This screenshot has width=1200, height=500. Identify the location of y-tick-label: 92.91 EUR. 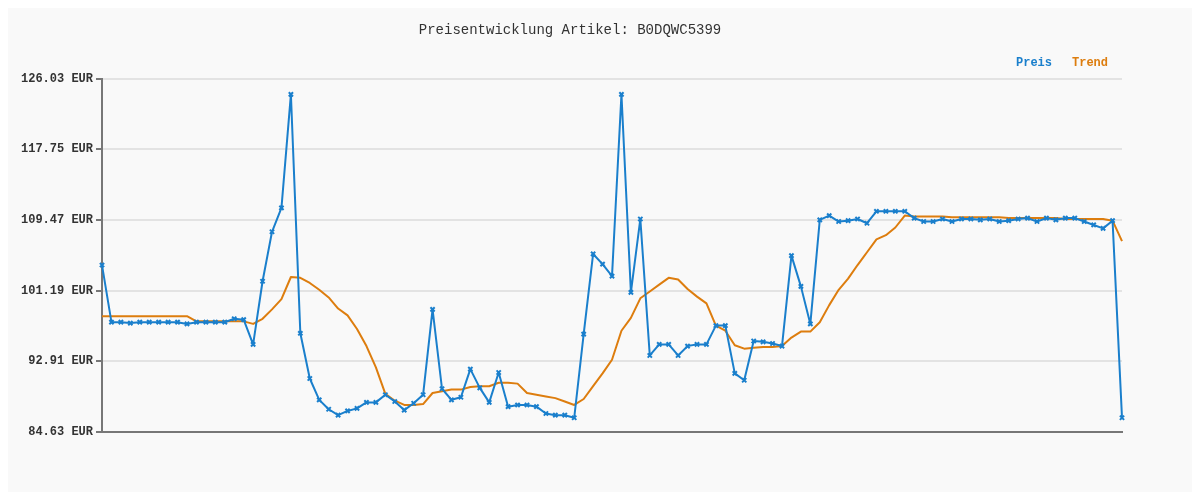
(61, 361).